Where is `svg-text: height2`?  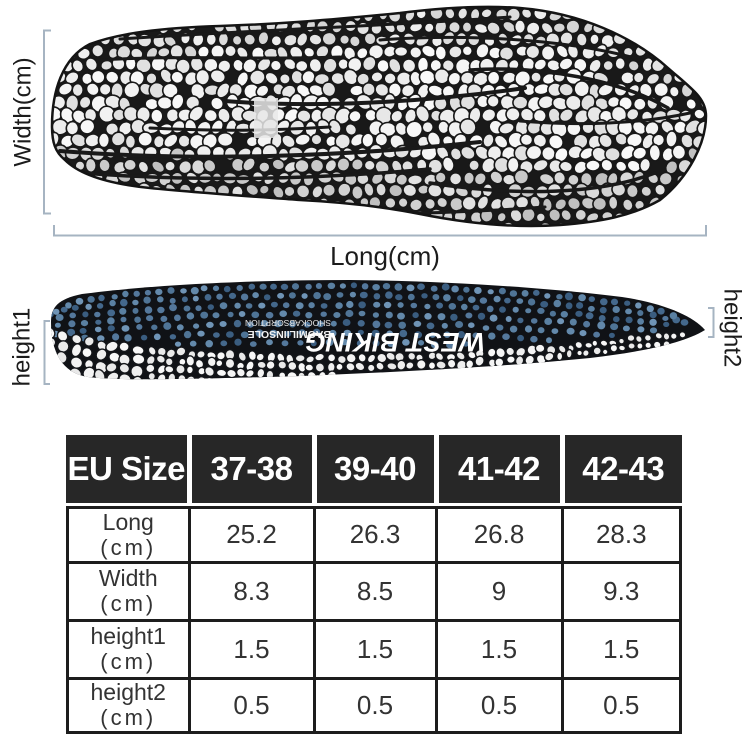
svg-text: height2 is located at coordinates (732, 328).